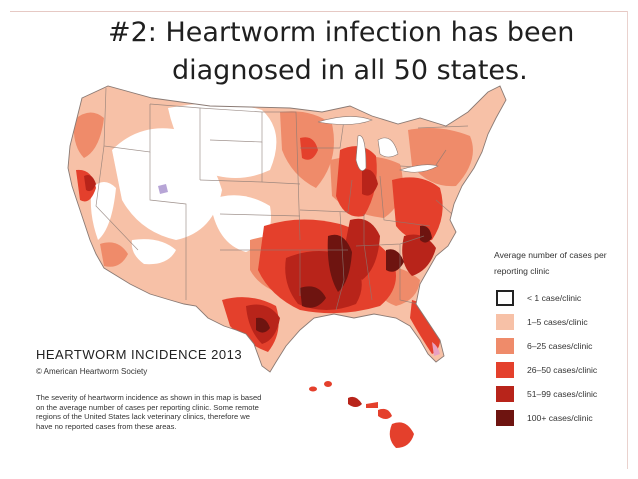  I want to click on legend-label: 1–5 cases/clinic, so click(557, 321).